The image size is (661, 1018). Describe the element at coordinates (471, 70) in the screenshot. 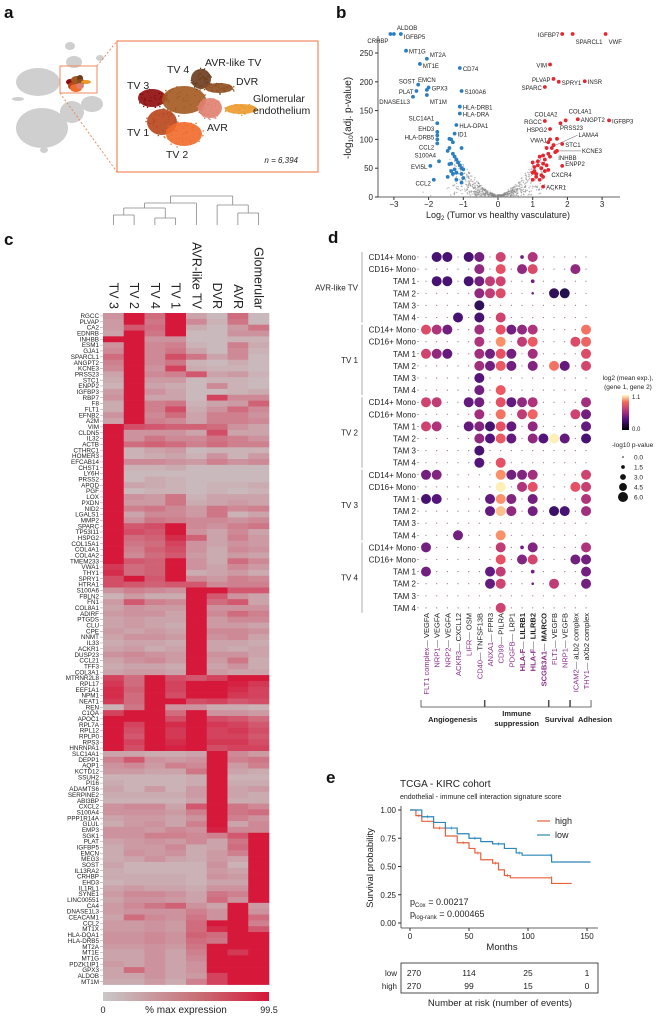

I see `gene-label: CD74` at that location.